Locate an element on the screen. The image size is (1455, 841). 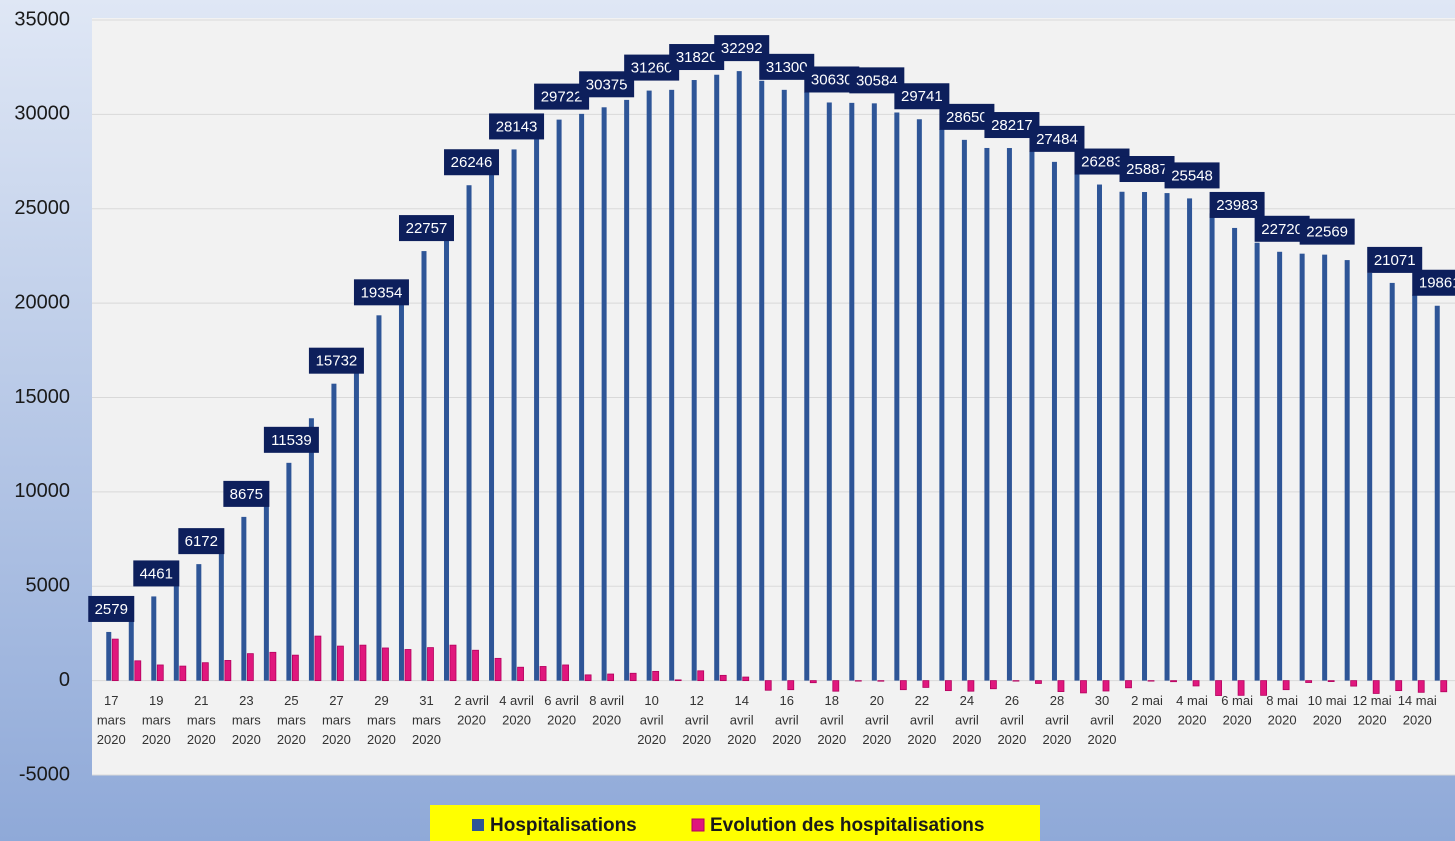
data-label-text: 31260 is located at coordinates (652, 68).